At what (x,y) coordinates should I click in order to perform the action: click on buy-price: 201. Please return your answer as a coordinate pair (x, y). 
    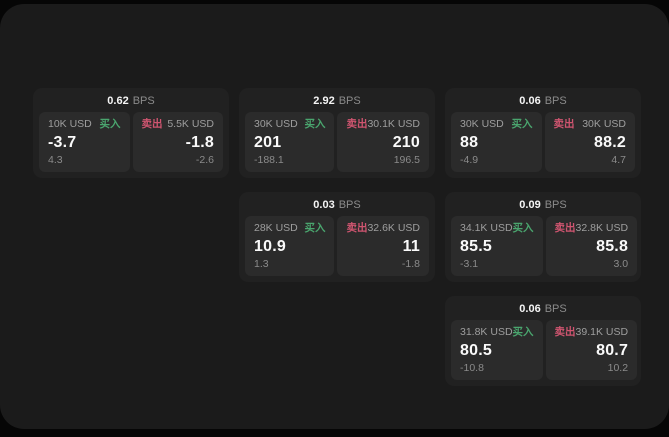
    Looking at the image, I should click on (268, 142).